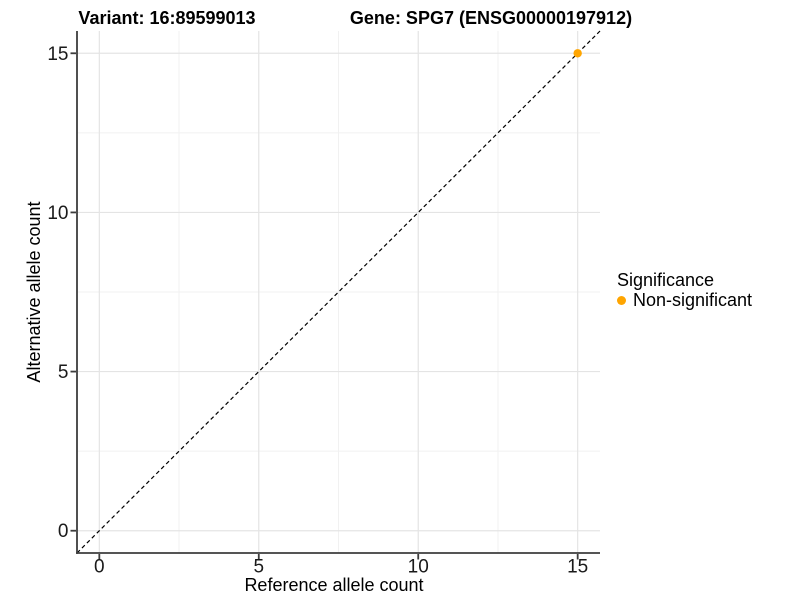 The height and width of the screenshot is (600, 800). I want to click on data-point, so click(577, 53).